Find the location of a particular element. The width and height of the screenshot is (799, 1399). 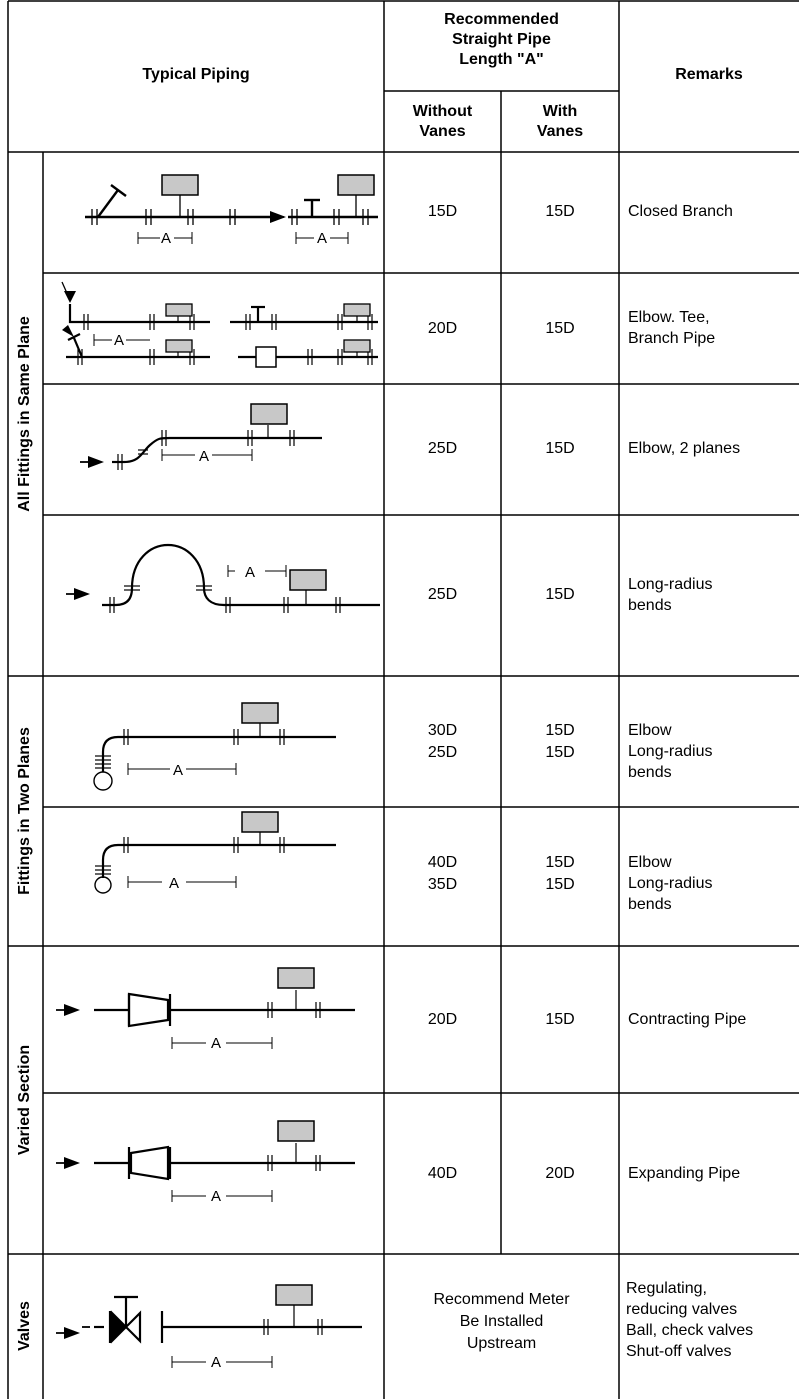

diagram-expanding-pipe is located at coordinates (205, 1172).